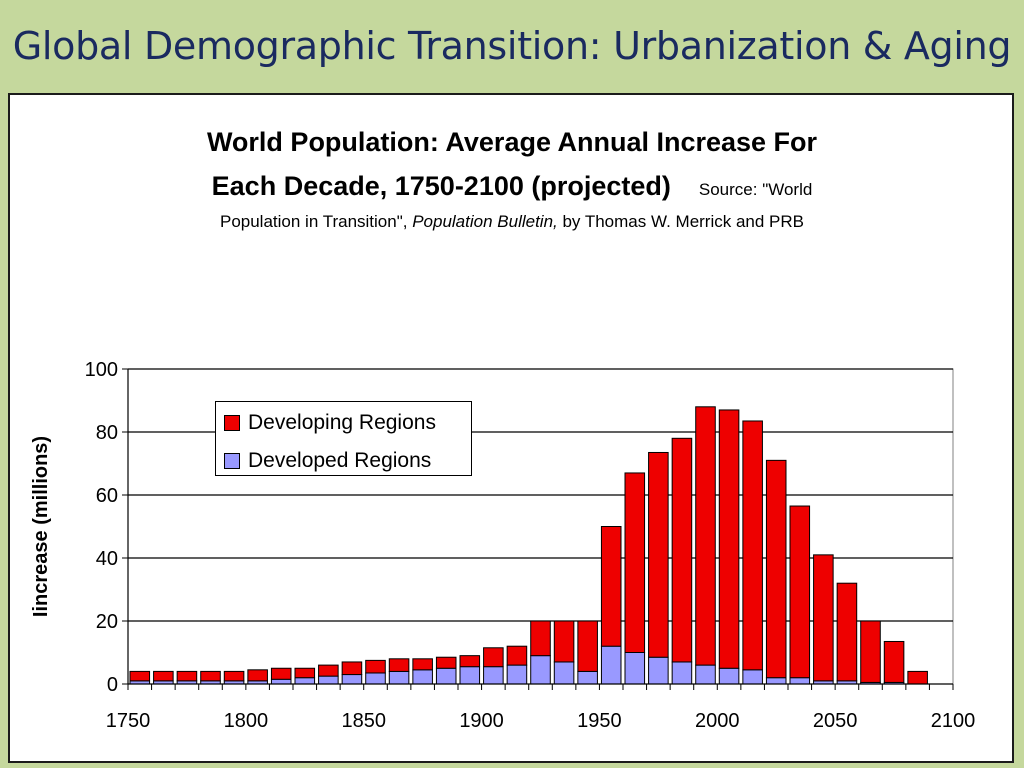 This screenshot has width=1024, height=768. Describe the element at coordinates (41, 526) in the screenshot. I see `y-axis-label: Iincrease (millions)` at that location.